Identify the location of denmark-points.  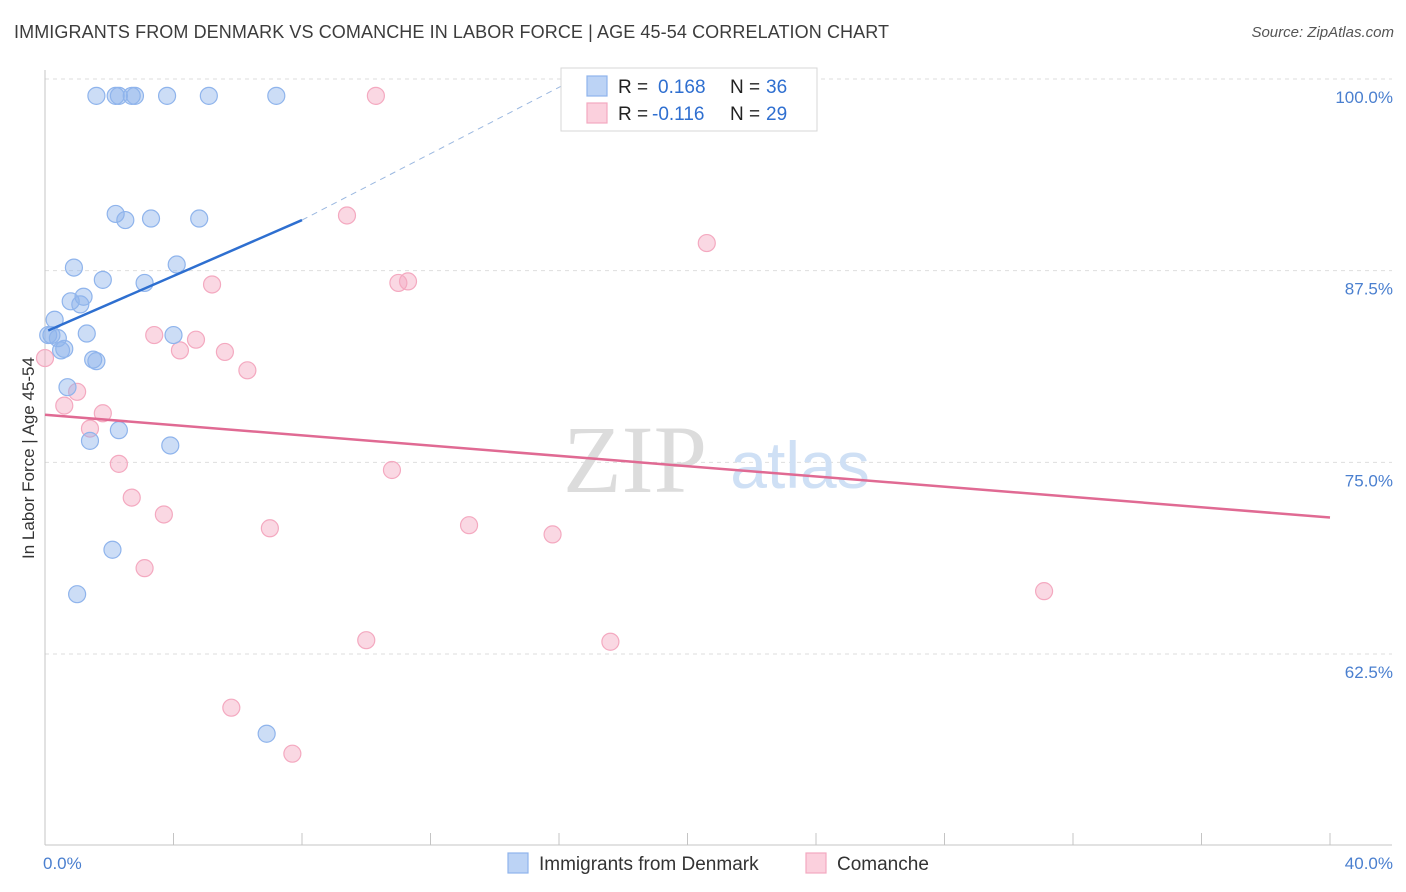
(162, 414).